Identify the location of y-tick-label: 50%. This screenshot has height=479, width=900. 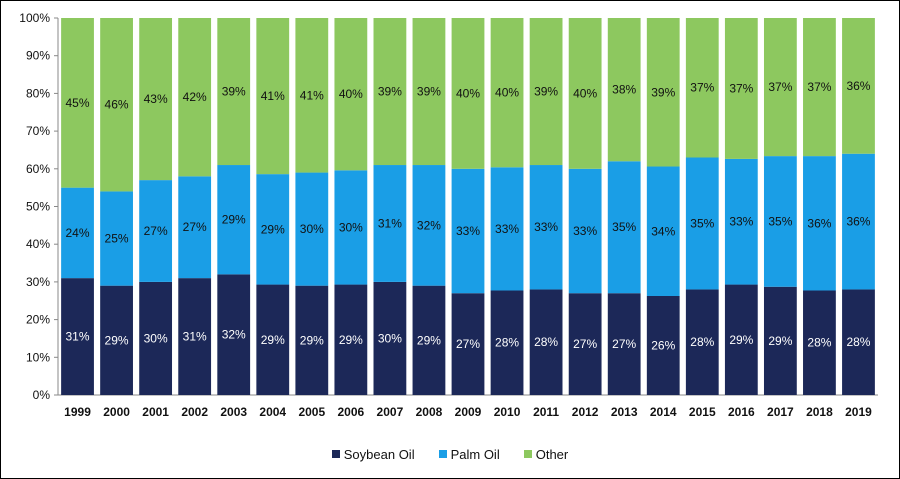
(38, 207).